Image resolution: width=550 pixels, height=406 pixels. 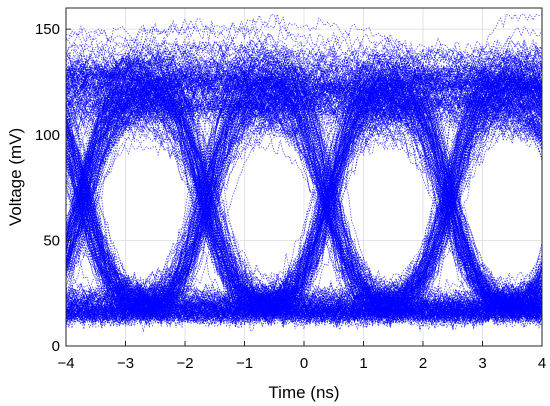 I want to click on x-tick-label: −1, so click(x=244, y=363).